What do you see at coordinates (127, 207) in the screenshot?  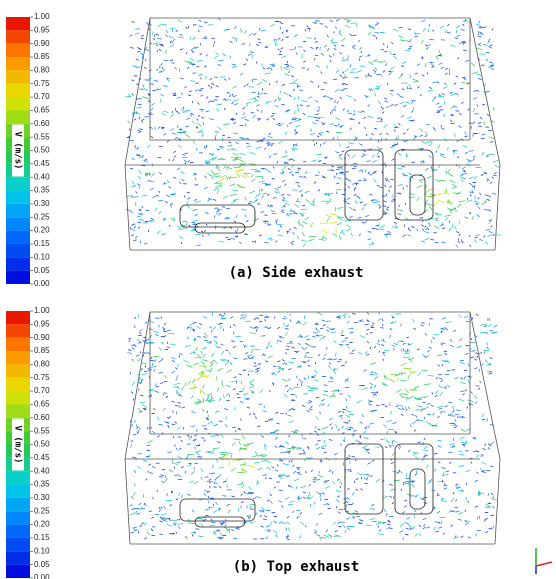 I see `domain-edge` at bounding box center [127, 207].